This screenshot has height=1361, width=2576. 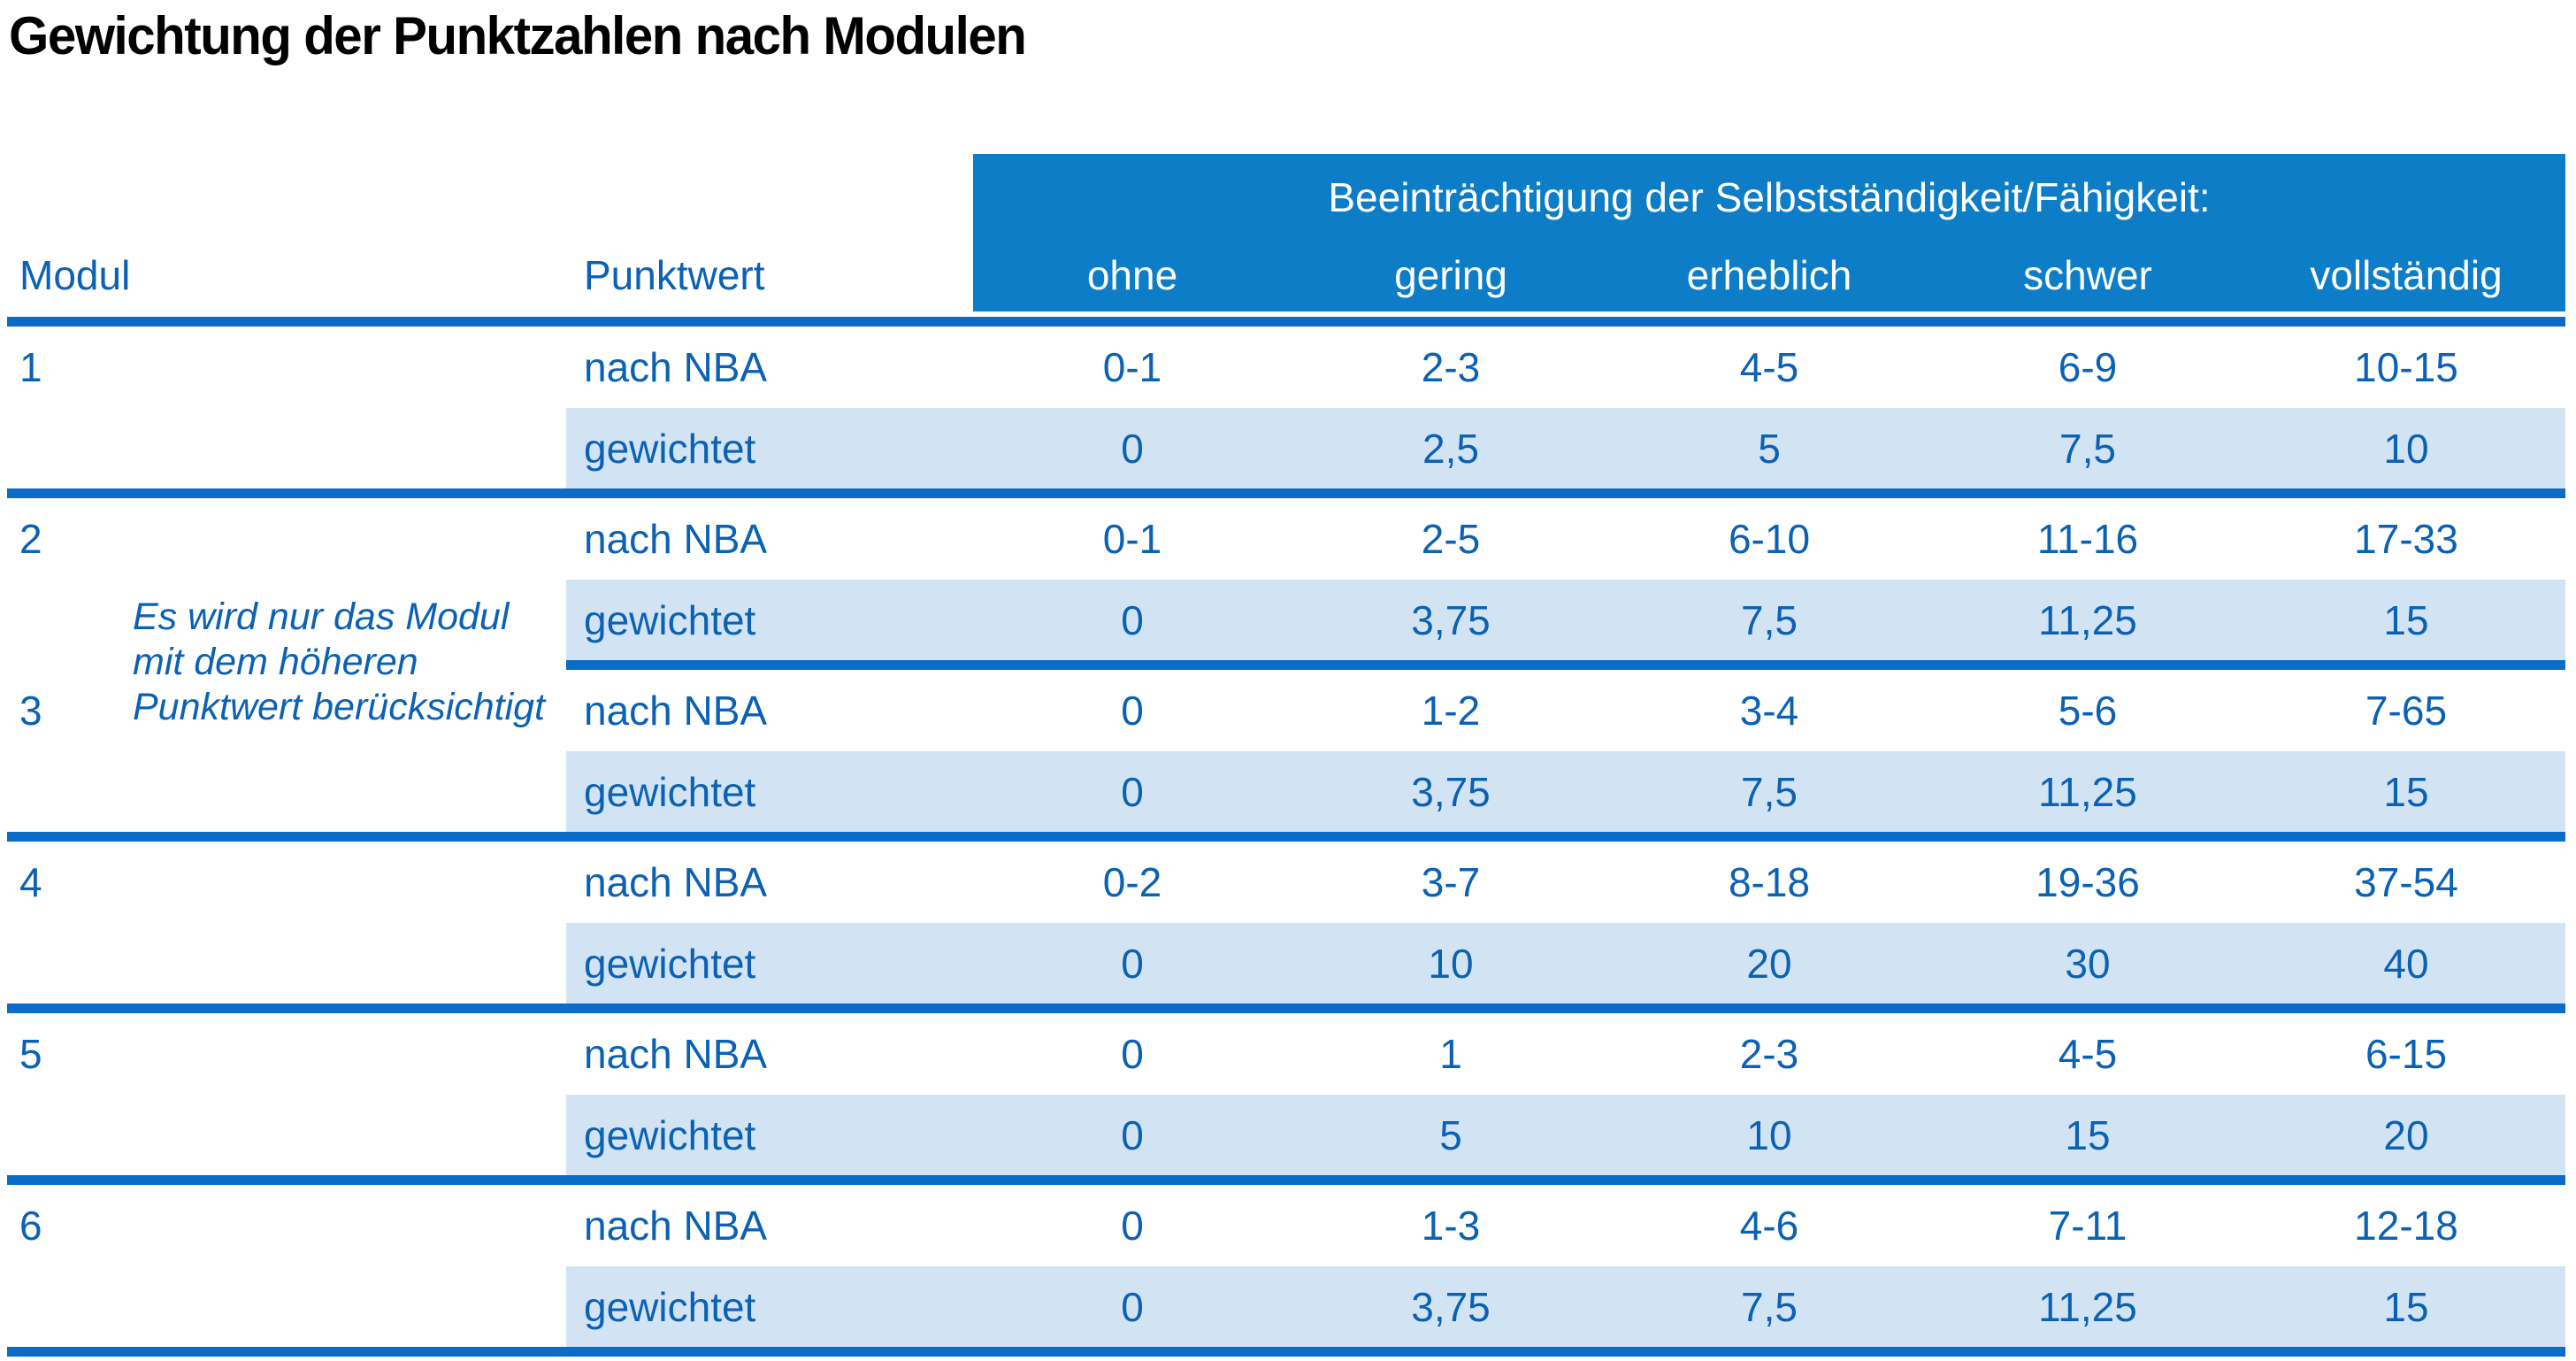 I want to click on level-erheblich: erheblich, so click(x=1769, y=275).